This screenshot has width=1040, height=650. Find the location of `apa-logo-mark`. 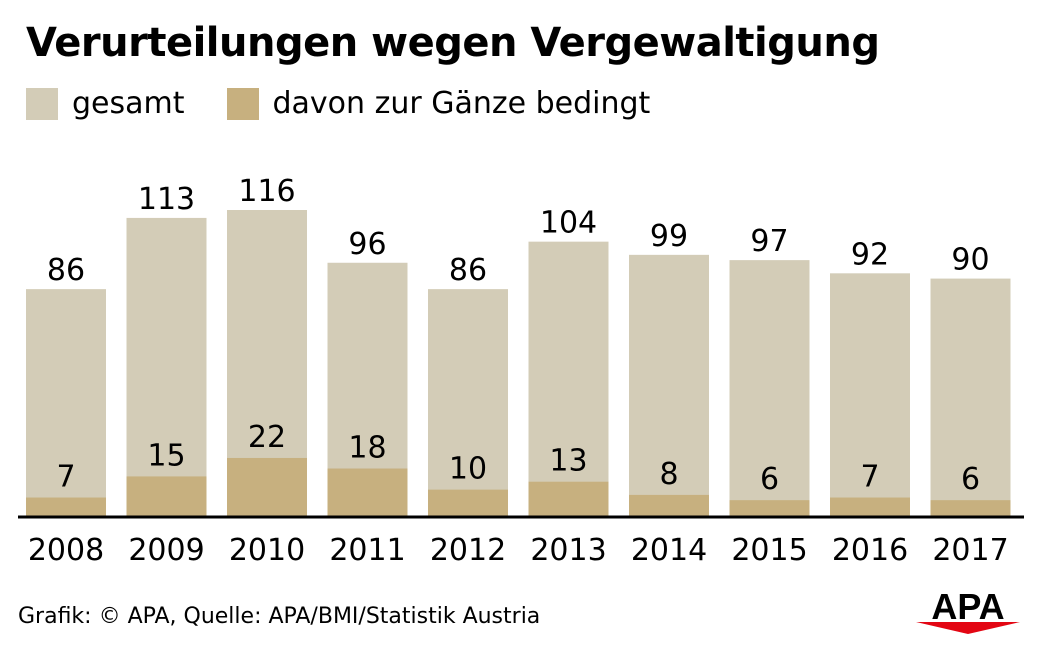

apa-logo-mark is located at coordinates (968, 628).